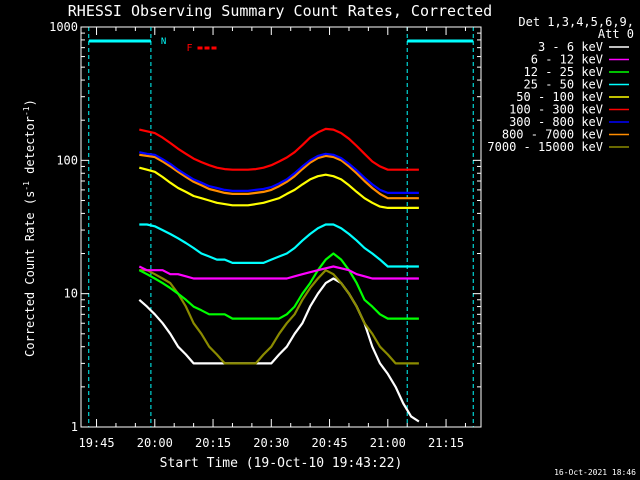  I want to click on legend-label-4: 50 - 100 keV, so click(559, 97).